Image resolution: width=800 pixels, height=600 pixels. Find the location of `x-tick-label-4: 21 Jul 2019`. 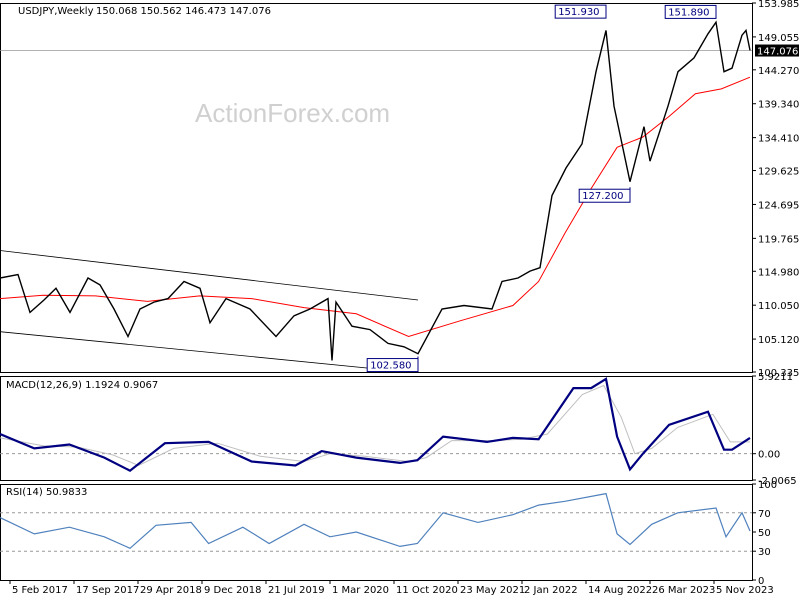

x-tick-label-4: 21 Jul 2019 is located at coordinates (296, 590).